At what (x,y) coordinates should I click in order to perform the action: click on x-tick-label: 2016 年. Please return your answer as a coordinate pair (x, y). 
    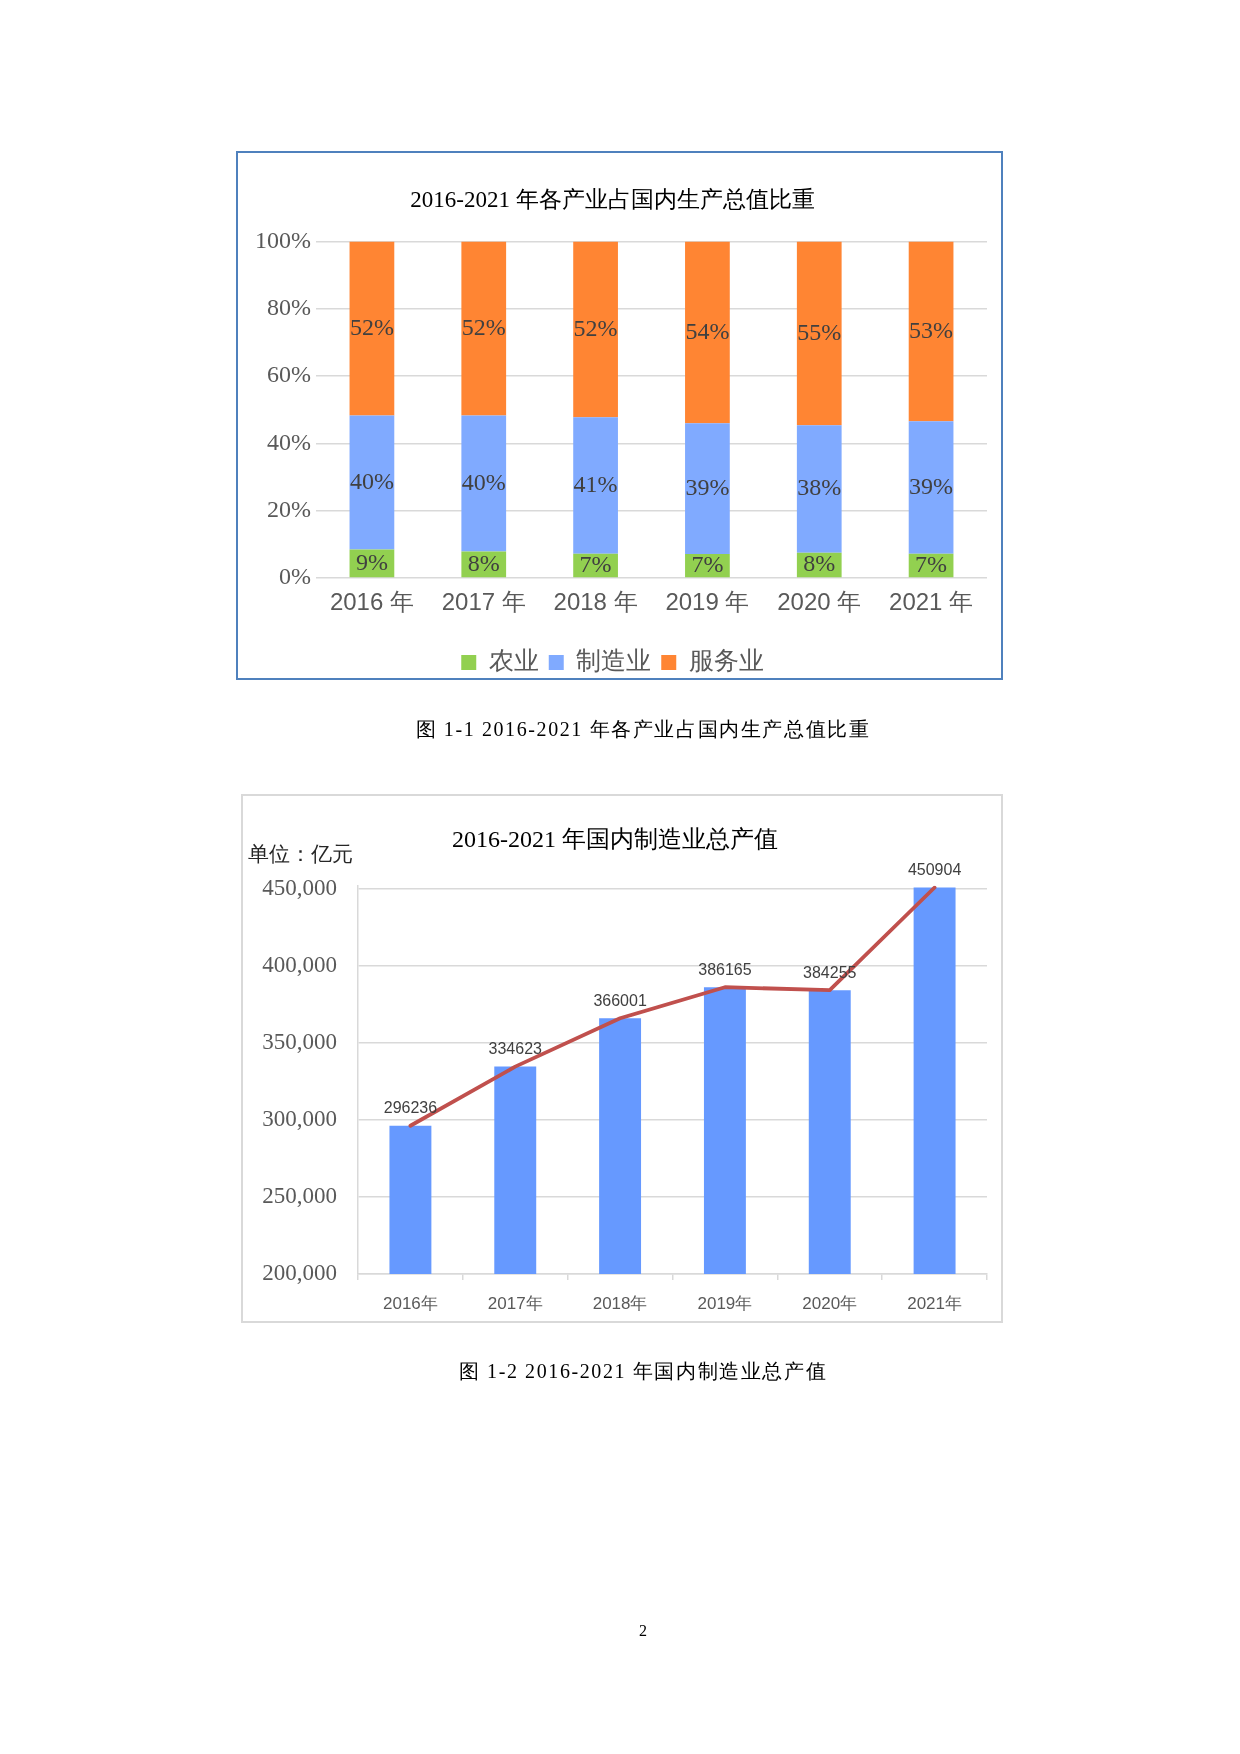
    Looking at the image, I should click on (371, 602).